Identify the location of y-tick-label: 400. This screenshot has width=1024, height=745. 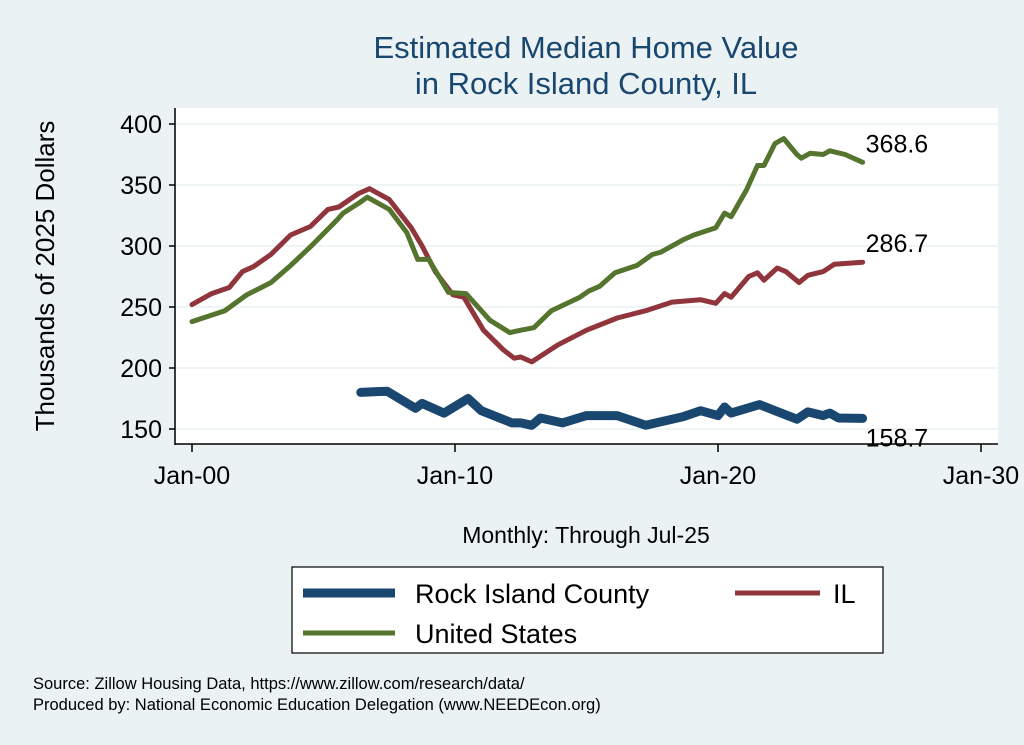
(141, 125).